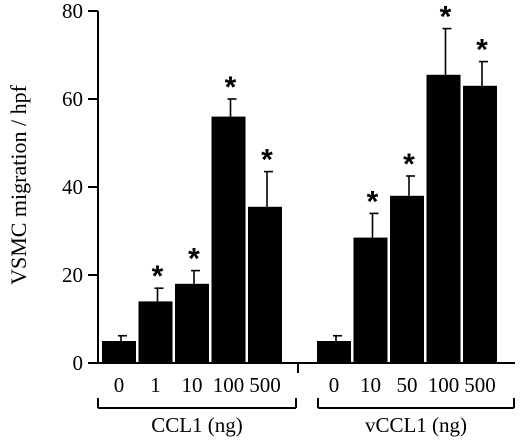  Describe the element at coordinates (72, 187) in the screenshot. I see `y-tick-label: 40` at that location.